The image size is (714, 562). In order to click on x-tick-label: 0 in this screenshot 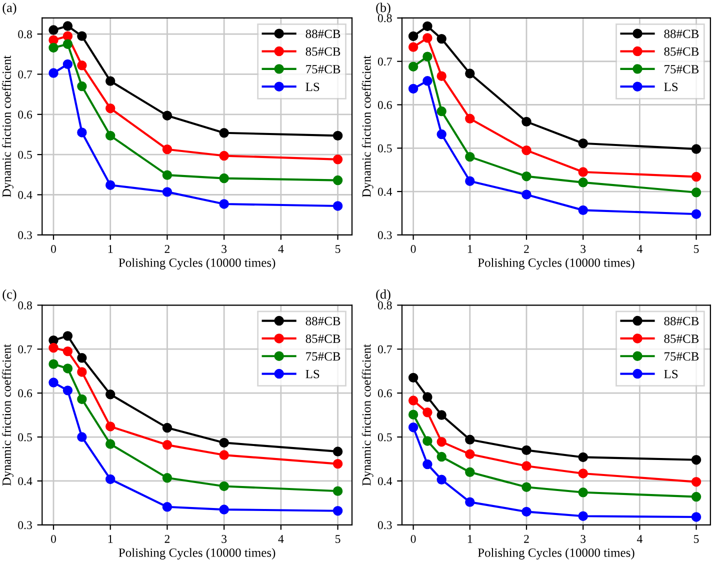, I will do `click(53, 248)`.